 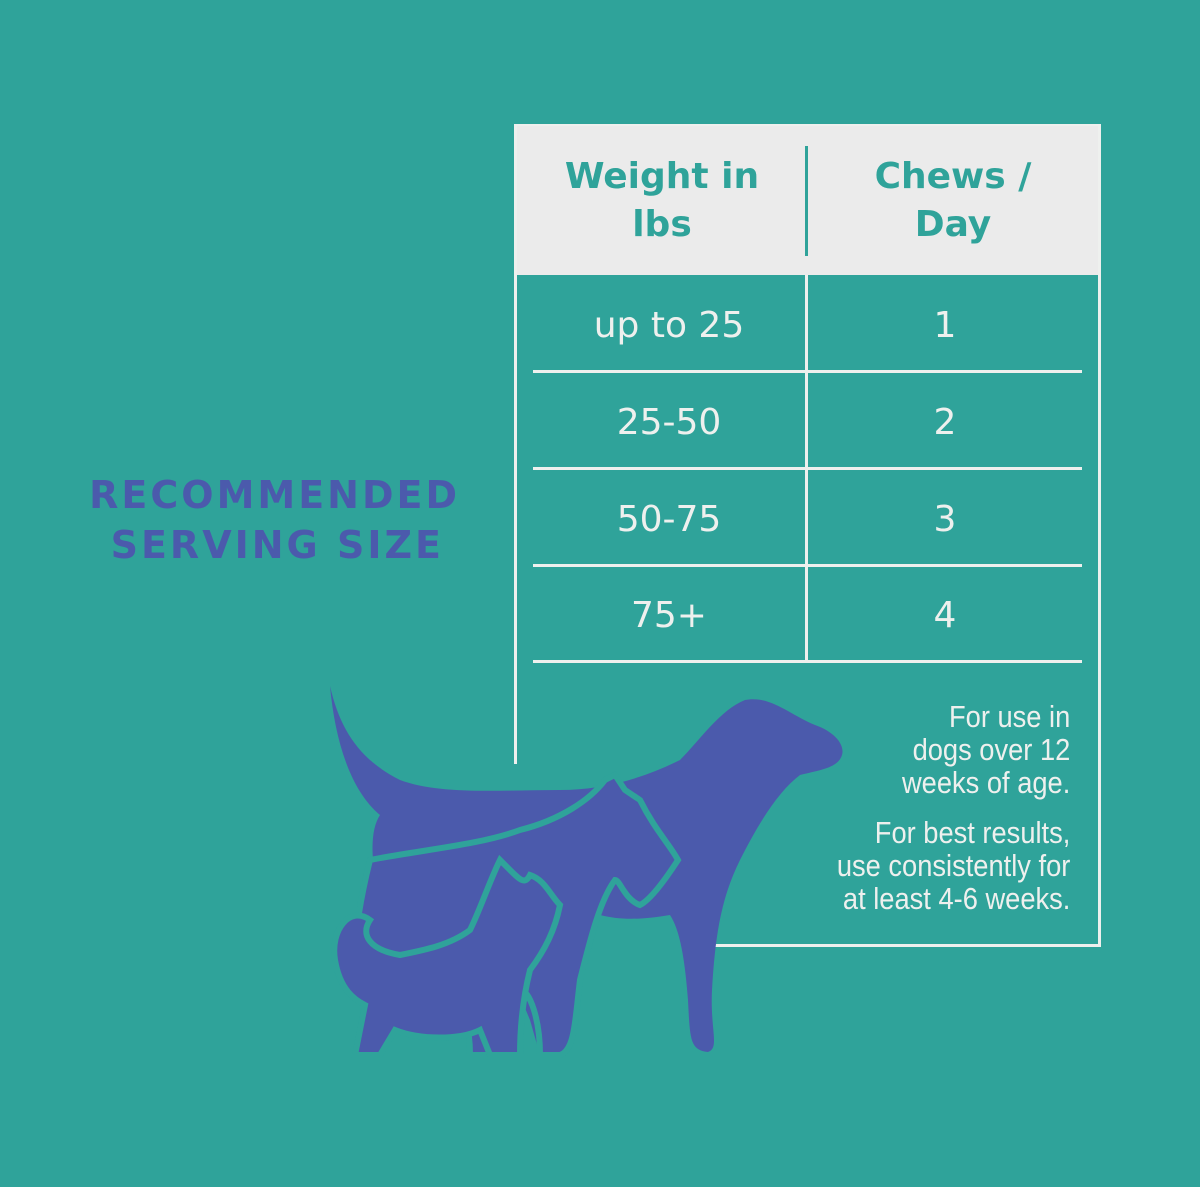 What do you see at coordinates (447, 956) in the screenshot?
I see `small-dog-silhouette` at bounding box center [447, 956].